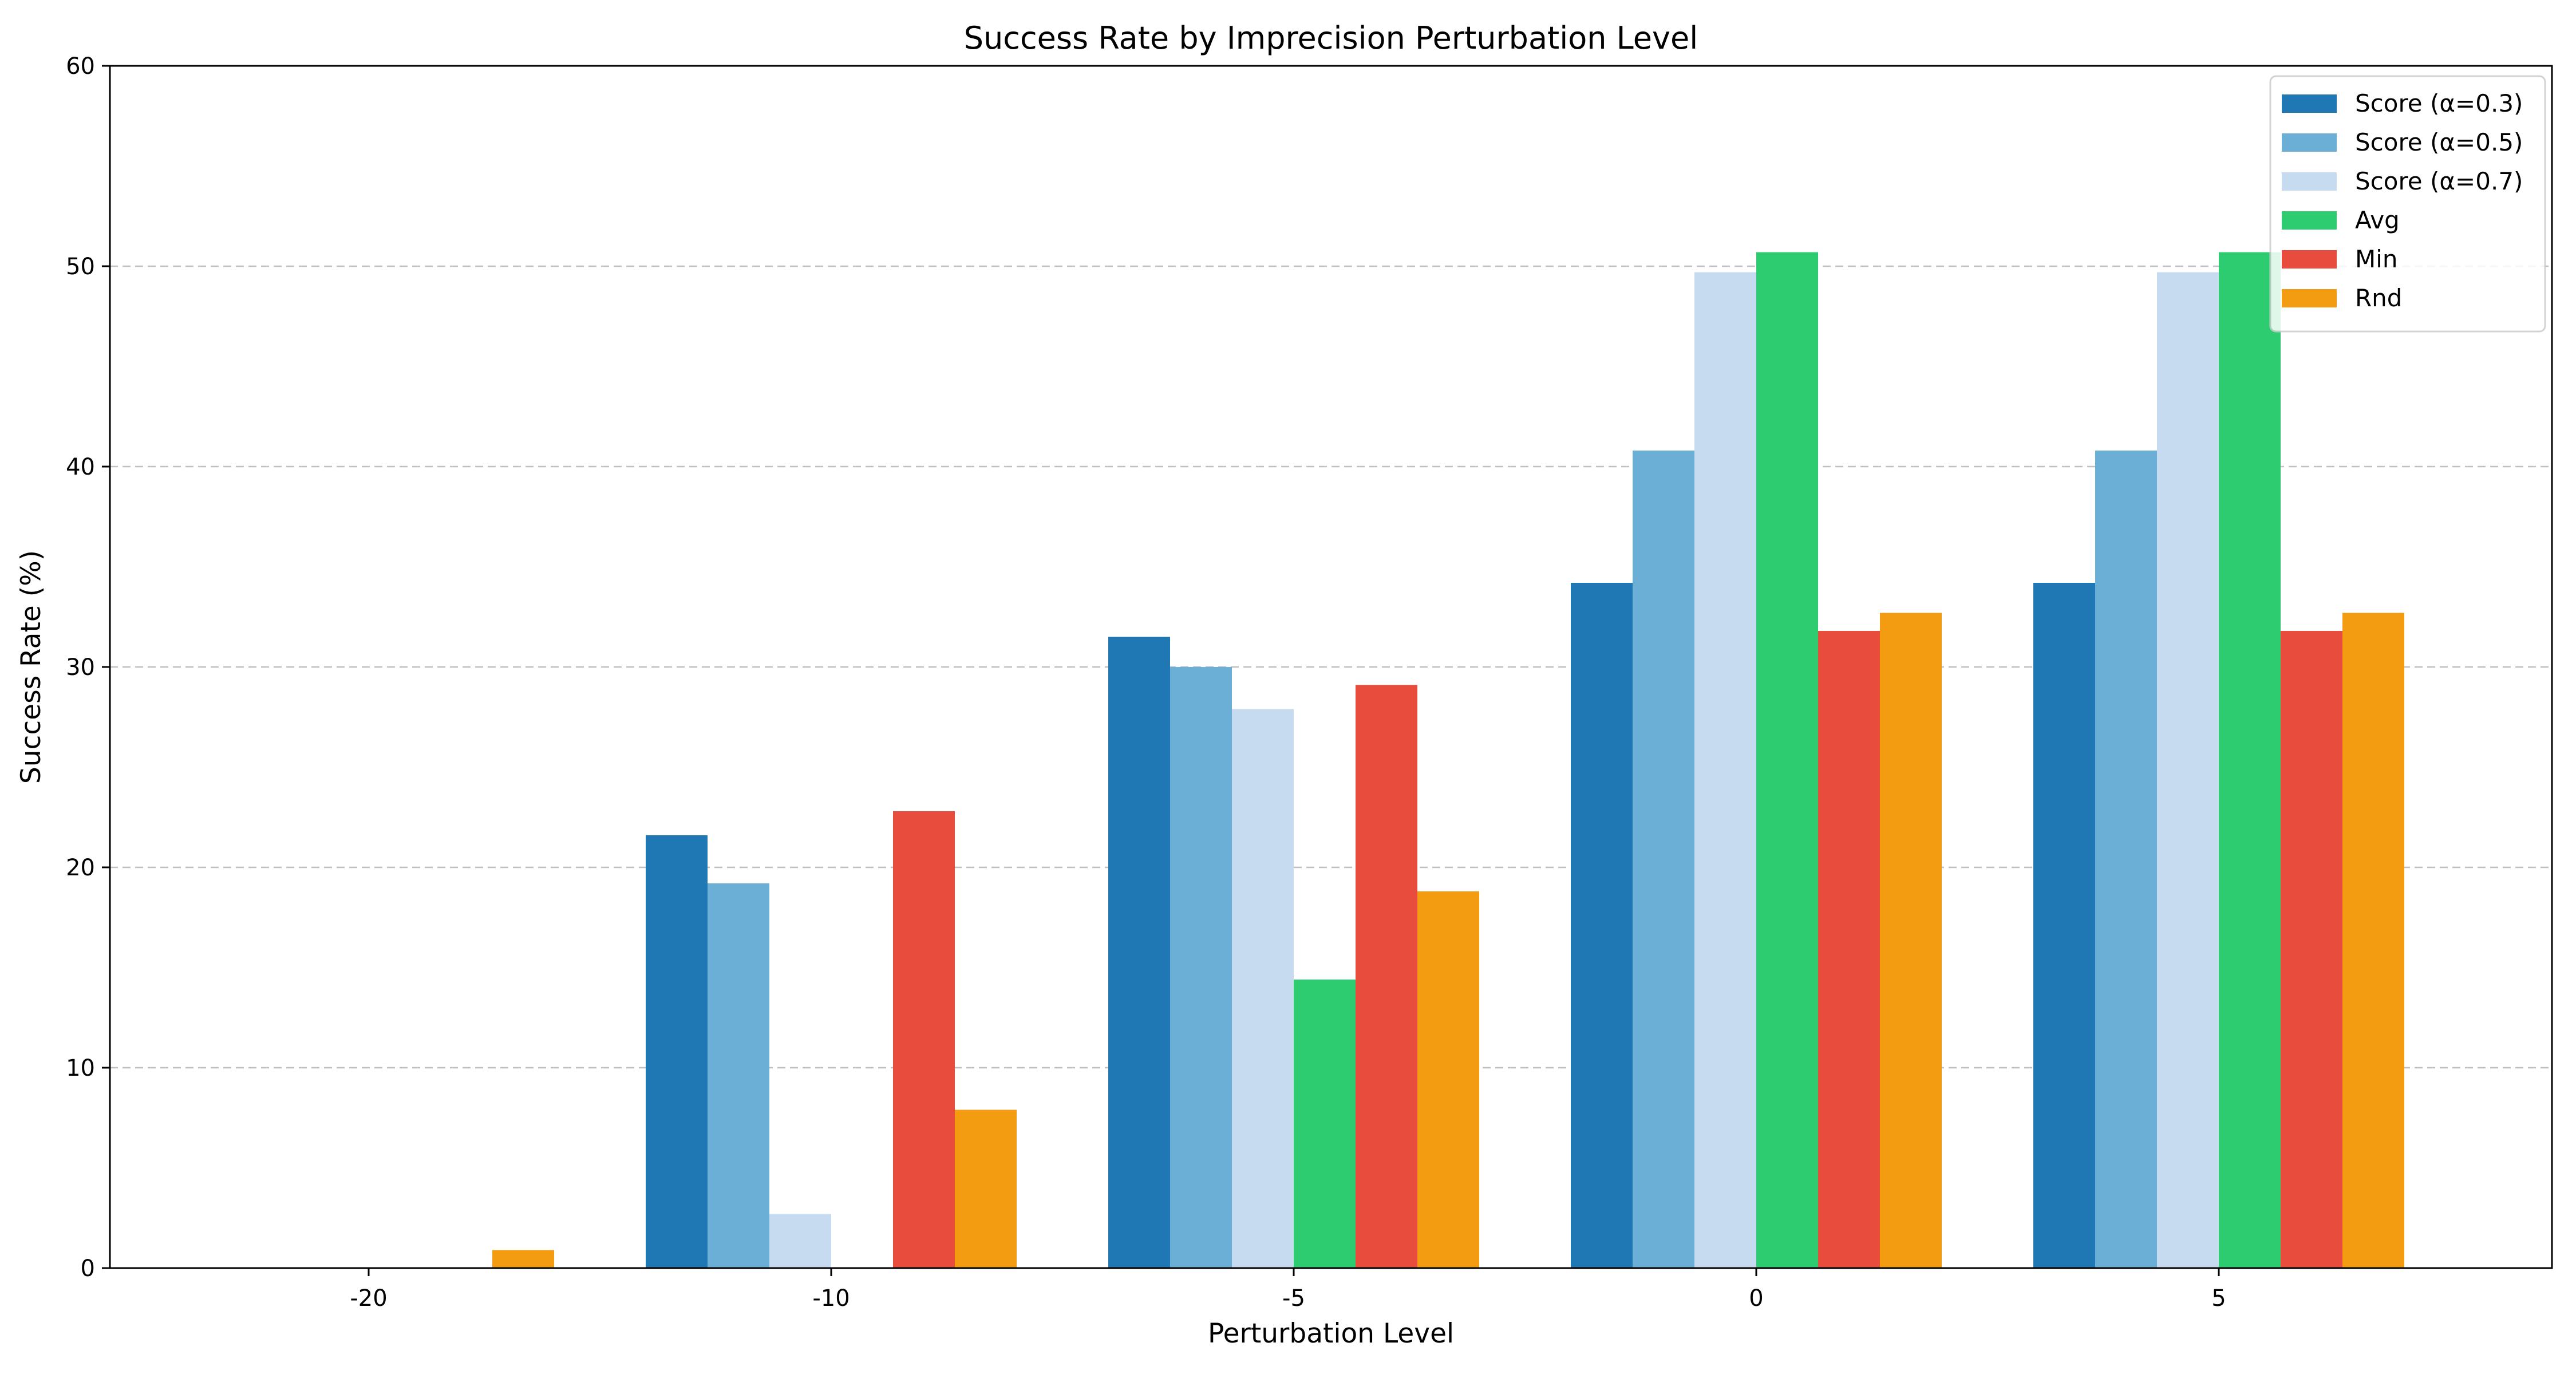 This screenshot has height=1374, width=2576. What do you see at coordinates (831, 1298) in the screenshot?
I see `x-tick-label: -10` at bounding box center [831, 1298].